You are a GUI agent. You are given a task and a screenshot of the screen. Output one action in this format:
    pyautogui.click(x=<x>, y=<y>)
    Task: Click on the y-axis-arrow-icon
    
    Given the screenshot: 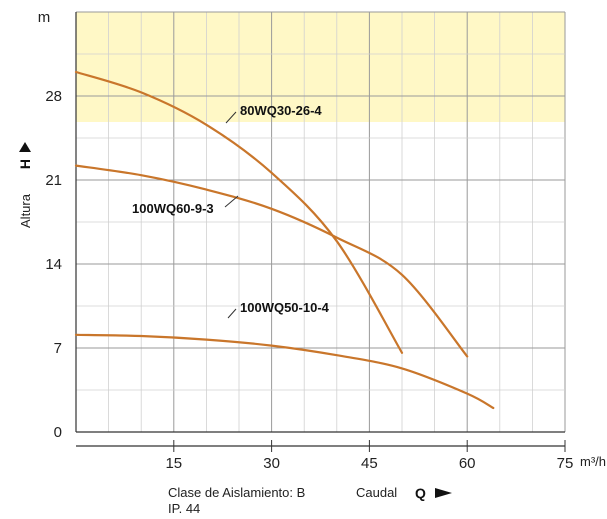 What is the action you would take?
    pyautogui.click(x=25, y=147)
    